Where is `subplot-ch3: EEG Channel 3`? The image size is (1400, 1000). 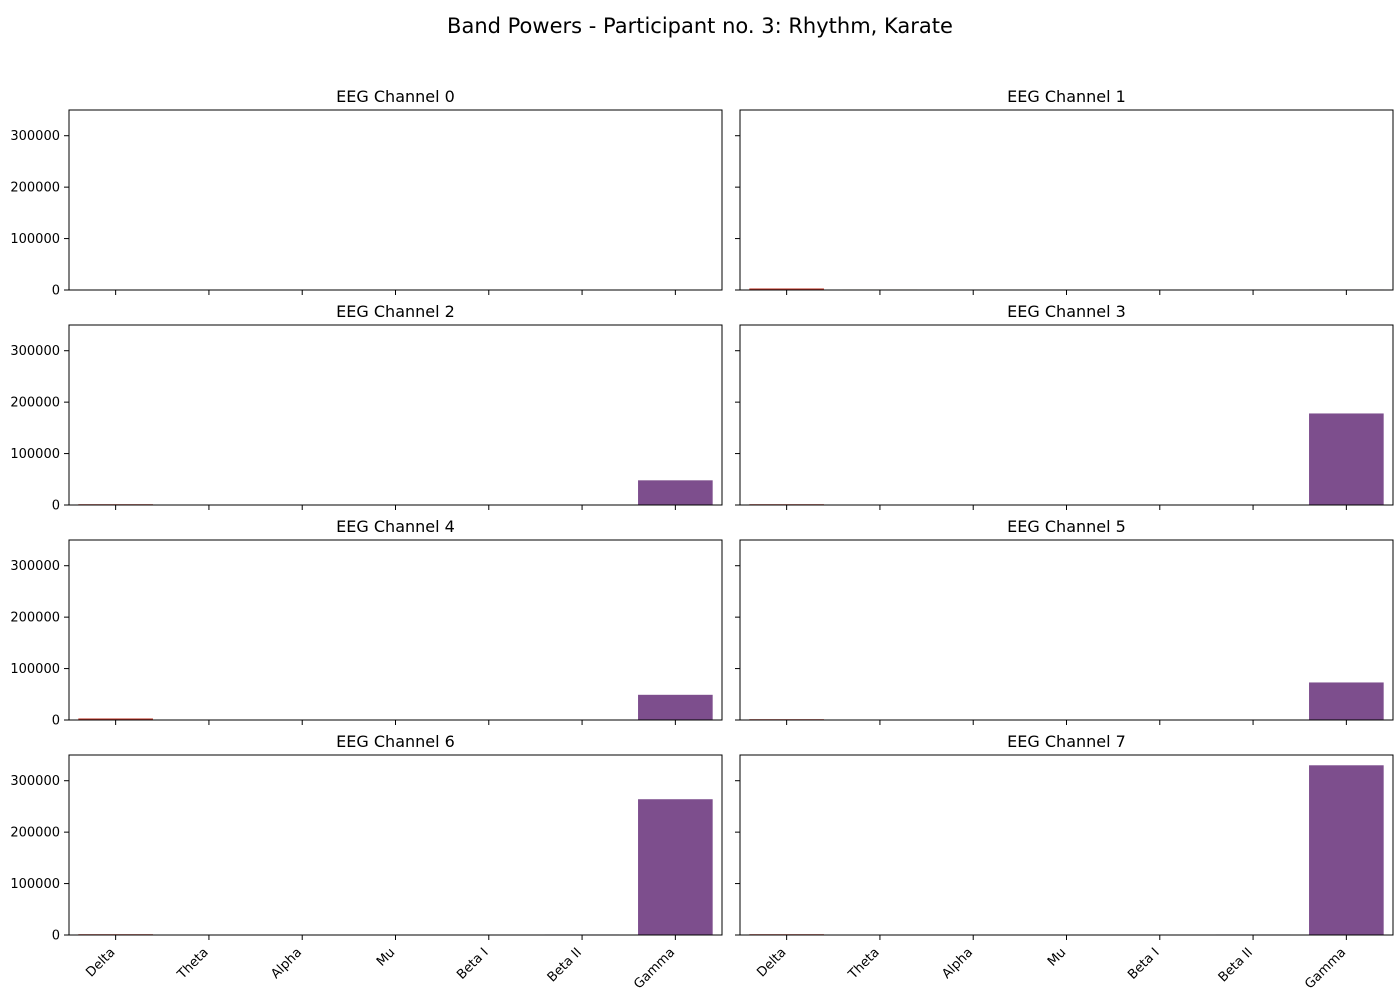 subplot-ch3: EEG Channel 3 is located at coordinates (1064, 406).